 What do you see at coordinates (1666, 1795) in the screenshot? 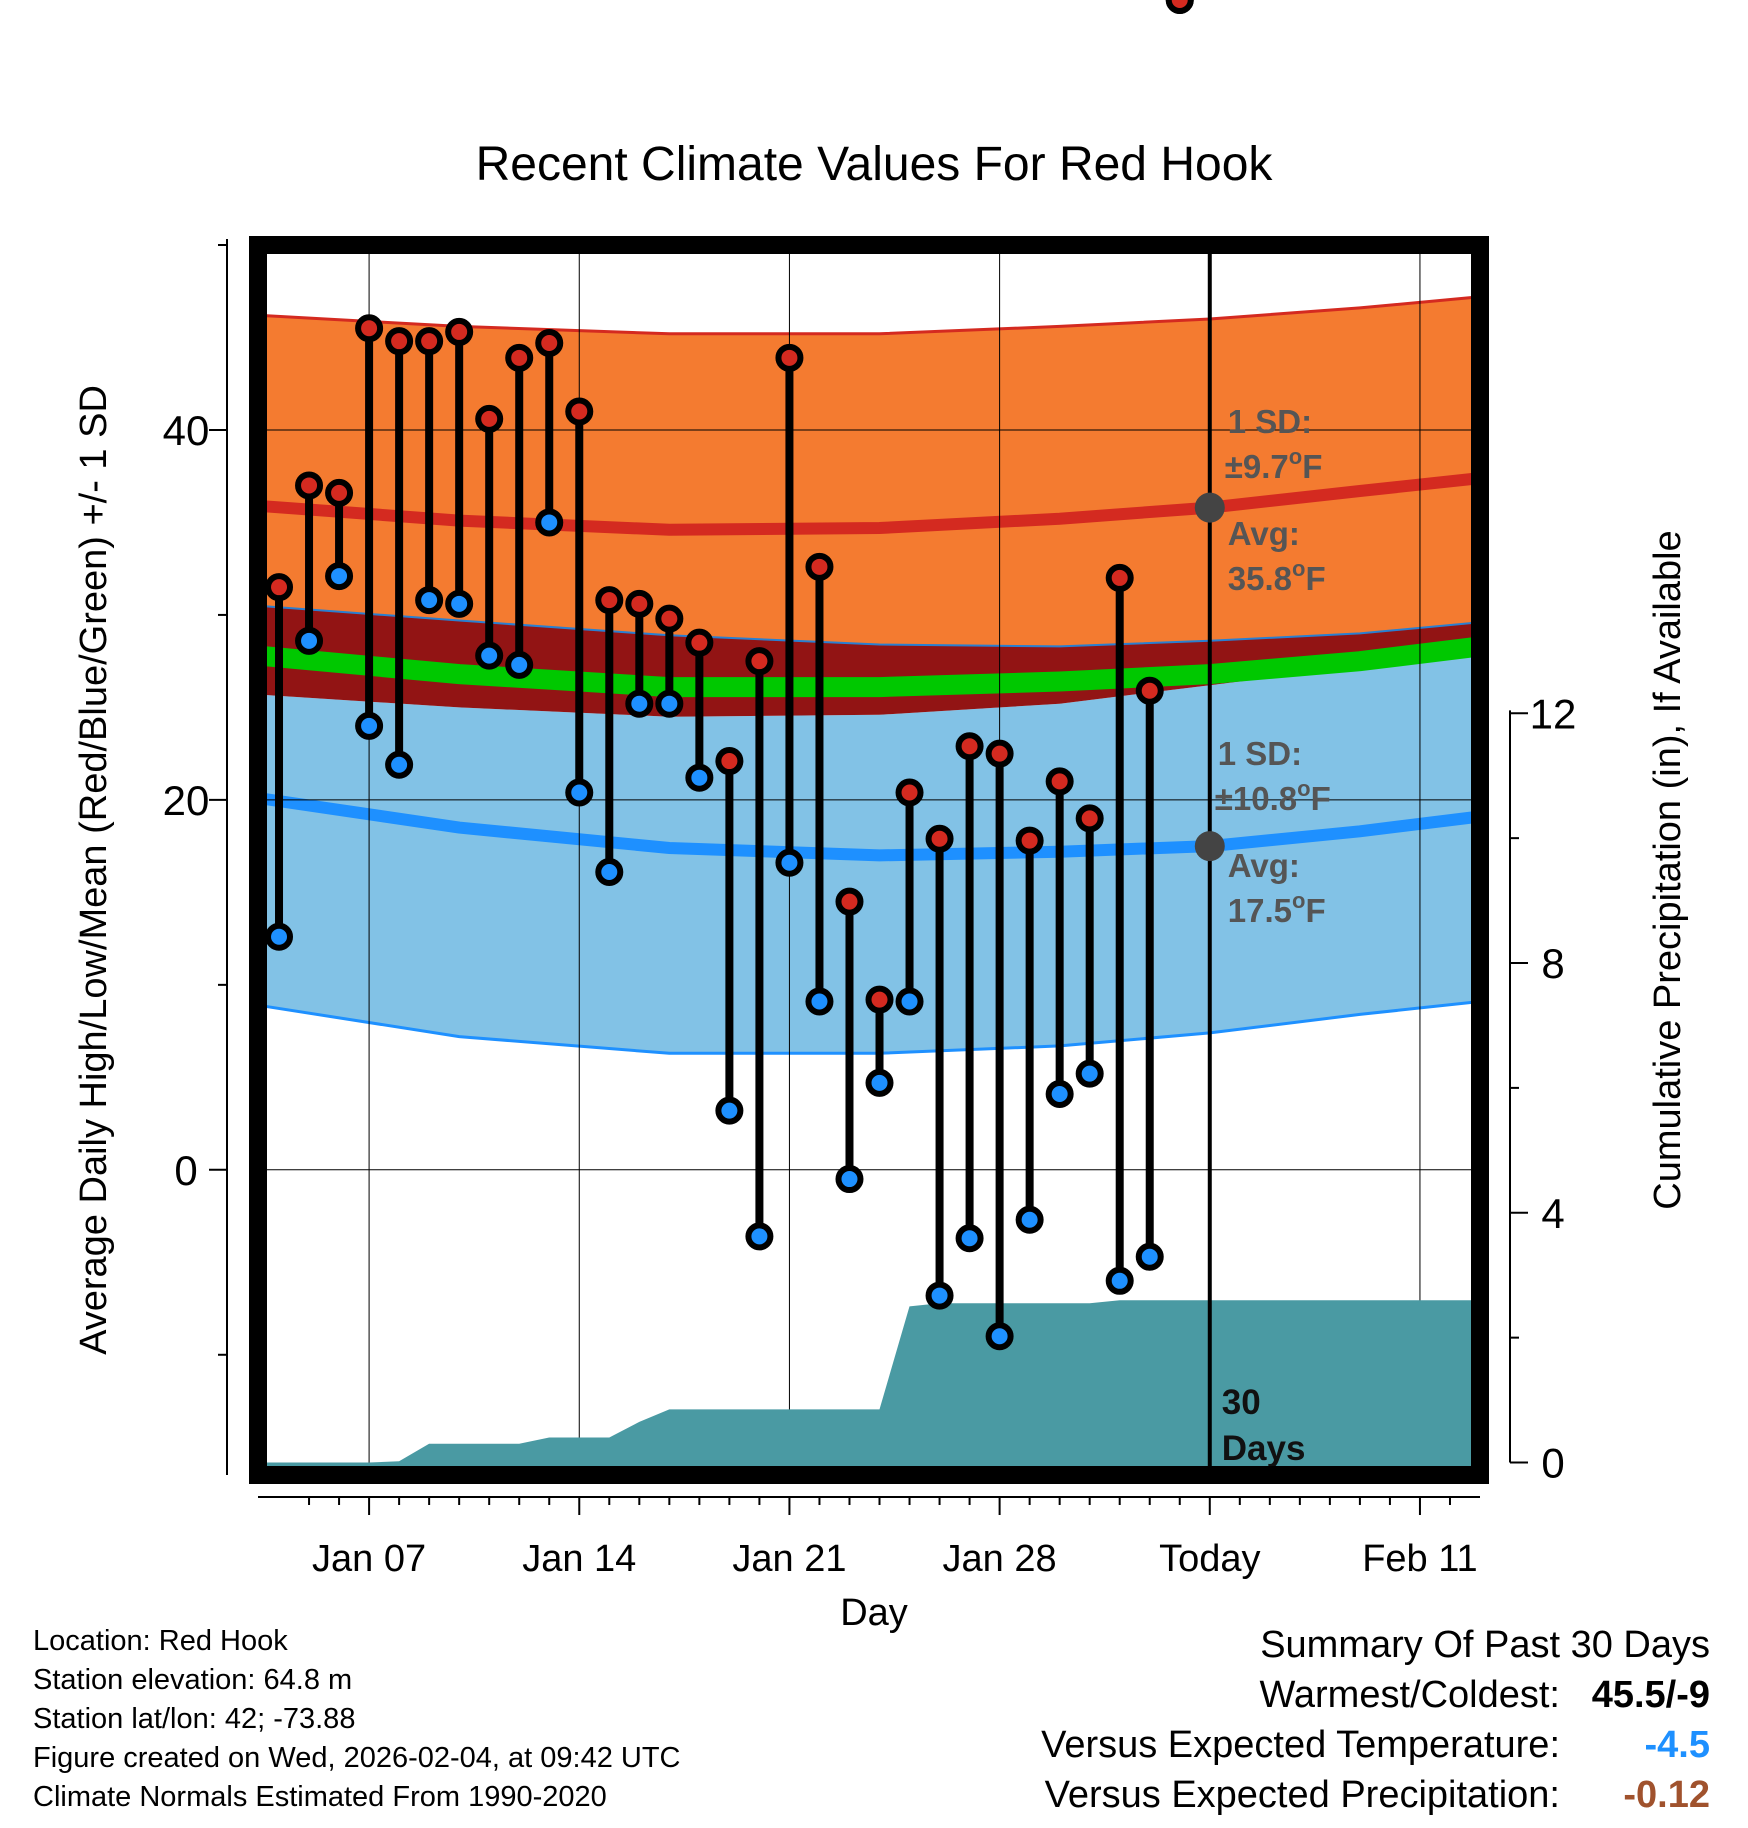
I see `precip-value: -0.12` at bounding box center [1666, 1795].